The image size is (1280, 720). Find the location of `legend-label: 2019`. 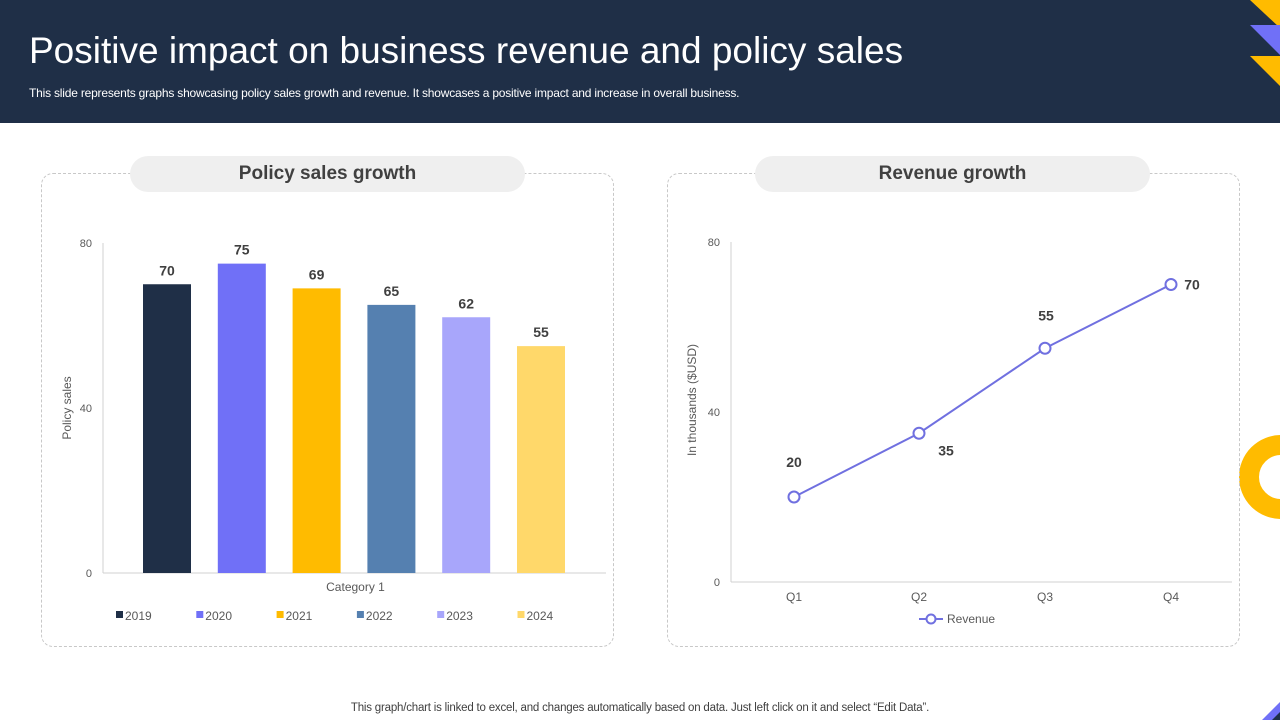

legend-label: 2019 is located at coordinates (138, 616).